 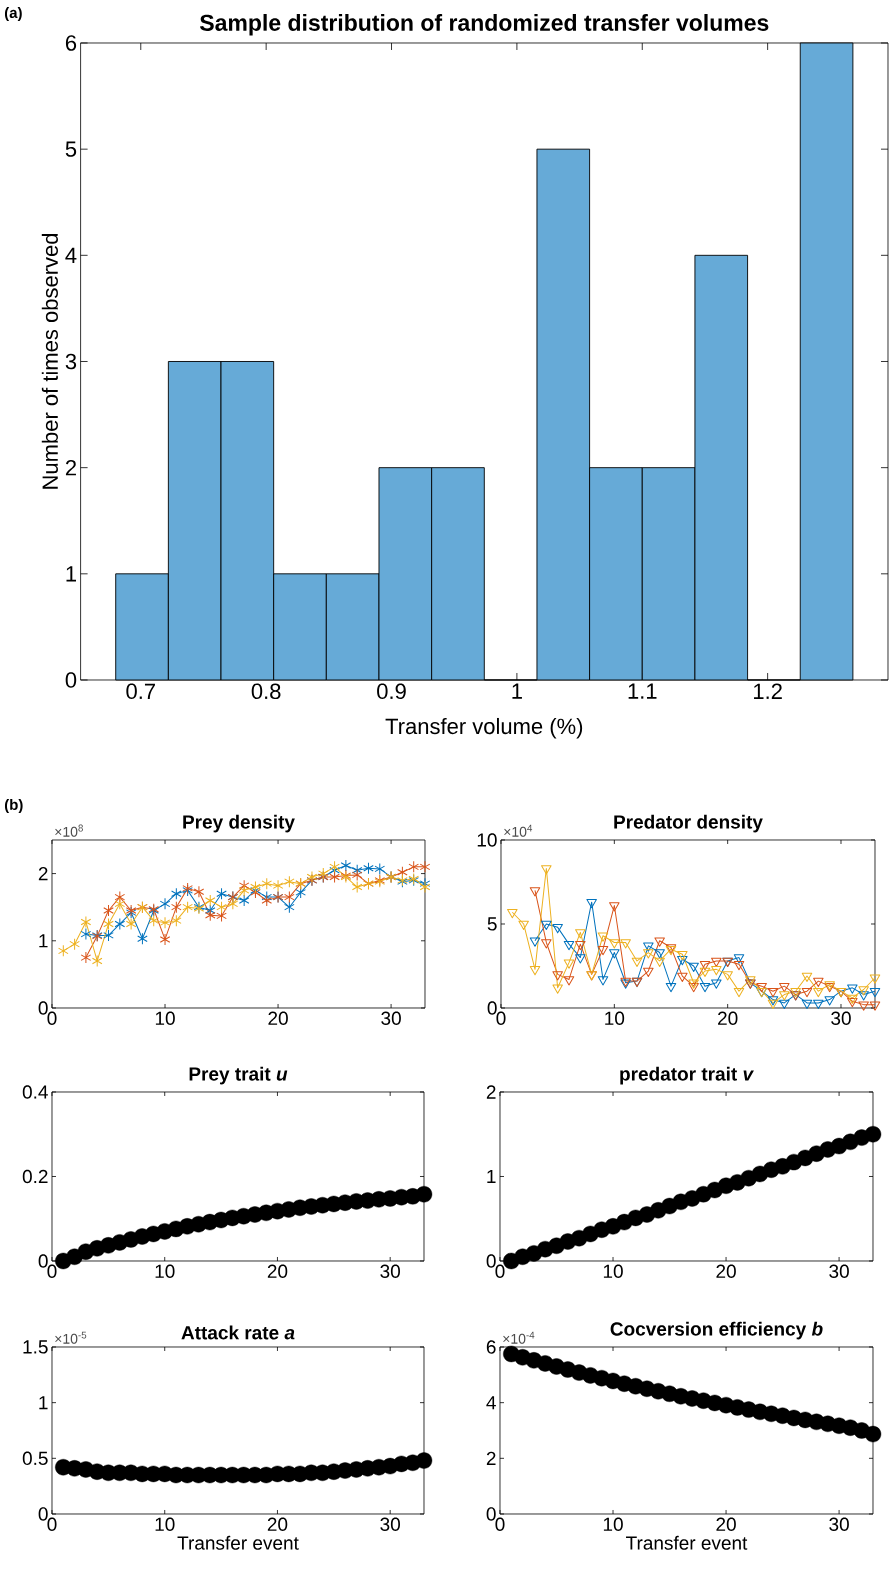 What do you see at coordinates (484, 25) in the screenshot?
I see `chart-title: Sample distribution of randomized transfer volumes` at bounding box center [484, 25].